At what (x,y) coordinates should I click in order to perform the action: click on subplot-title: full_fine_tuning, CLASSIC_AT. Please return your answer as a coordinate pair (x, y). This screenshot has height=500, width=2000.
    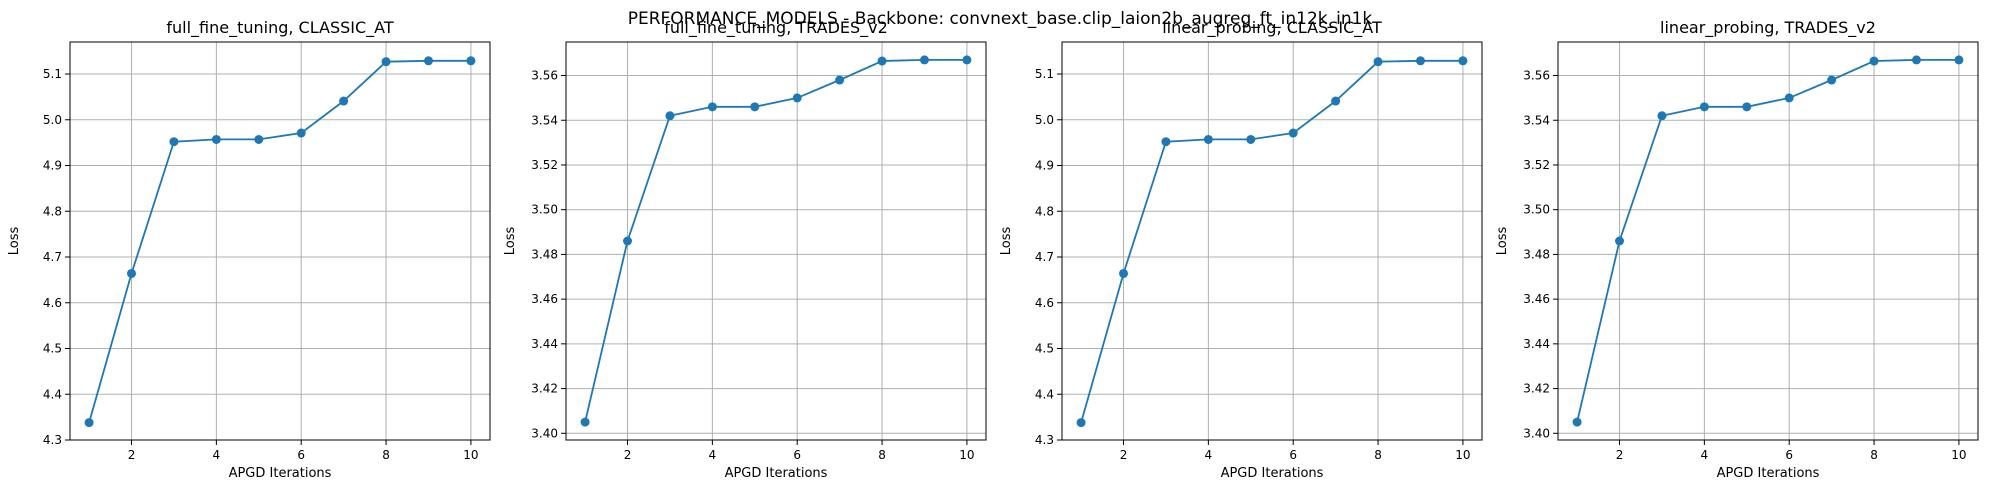
    Looking at the image, I should click on (280, 28).